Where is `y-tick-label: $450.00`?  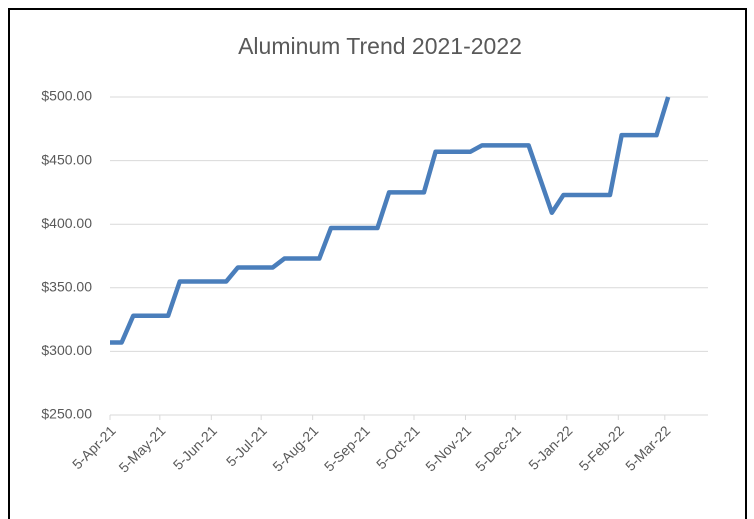 y-tick-label: $450.00 is located at coordinates (66, 159).